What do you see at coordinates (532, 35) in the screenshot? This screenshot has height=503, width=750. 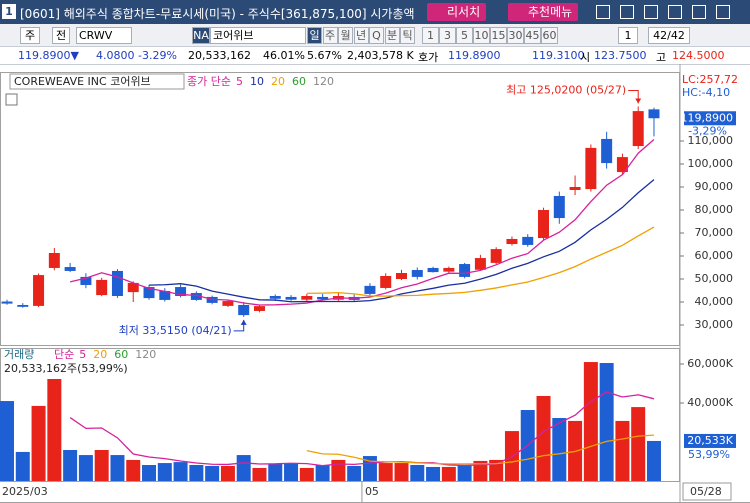 I see `interval-button: 45` at bounding box center [532, 35].